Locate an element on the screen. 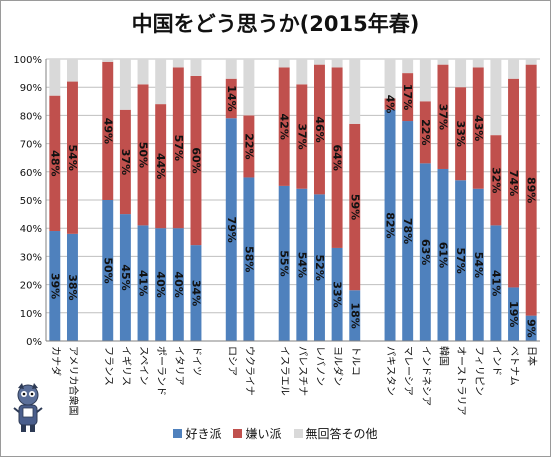 This screenshot has height=457, width=551. data-label-unfavorable: 33% is located at coordinates (460, 134).